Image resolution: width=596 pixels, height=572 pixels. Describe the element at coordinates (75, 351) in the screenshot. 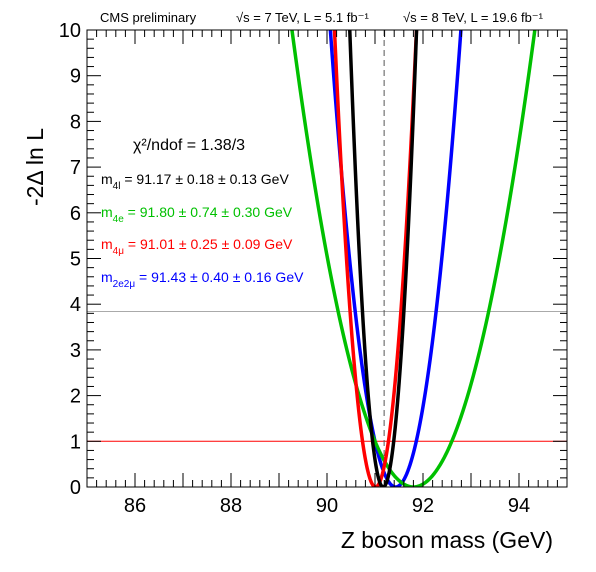

I see `y-tick-label: 3` at that location.